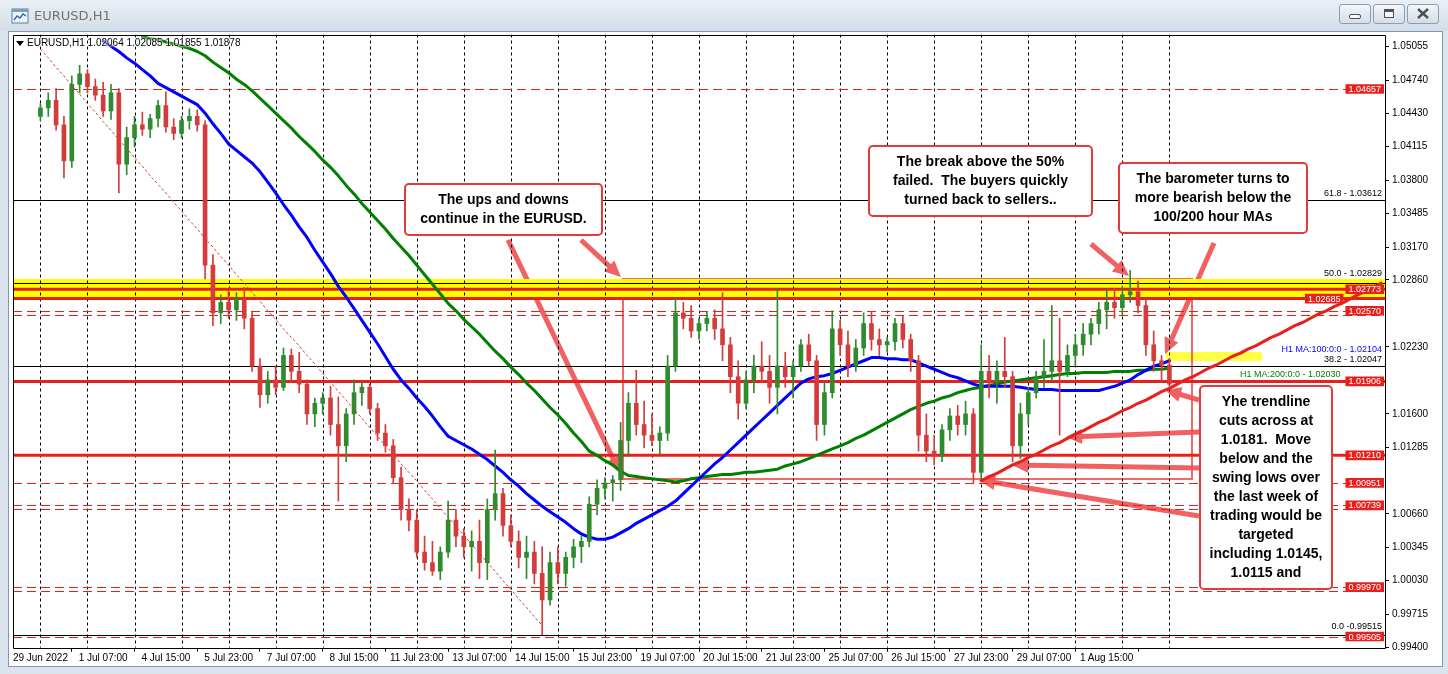 This screenshot has width=1448, height=674. I want to click on ref-line-label: 0.99970, so click(1365, 587).